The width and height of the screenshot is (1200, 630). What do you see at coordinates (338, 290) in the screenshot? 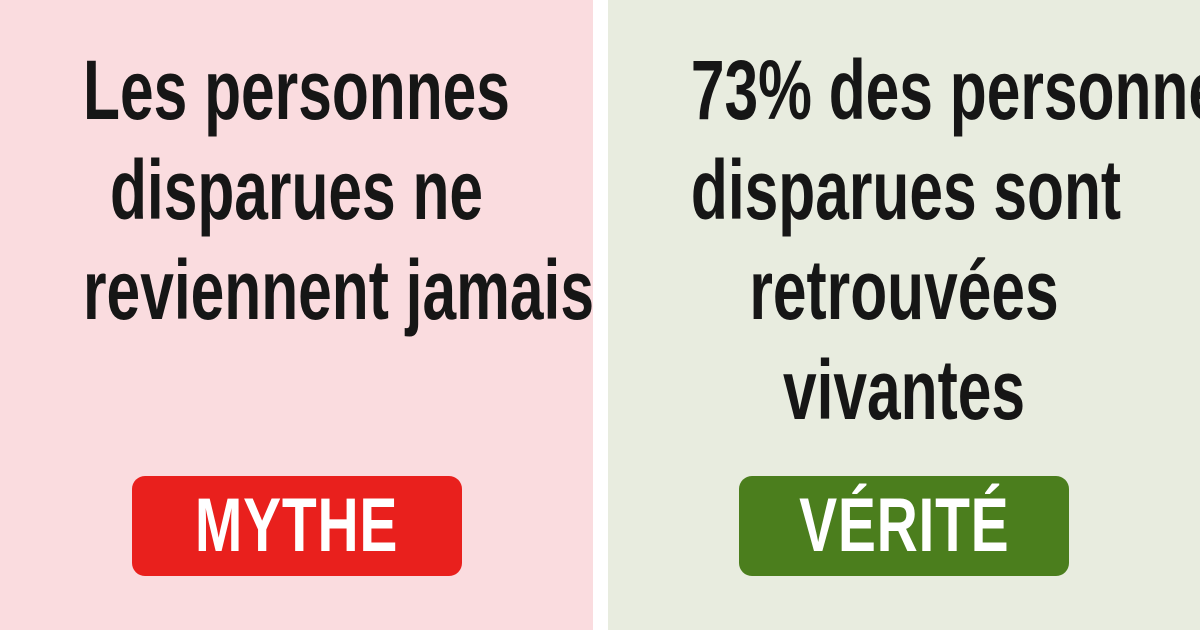
I see `myth-statement-line-3: reviennent jamais` at bounding box center [338, 290].